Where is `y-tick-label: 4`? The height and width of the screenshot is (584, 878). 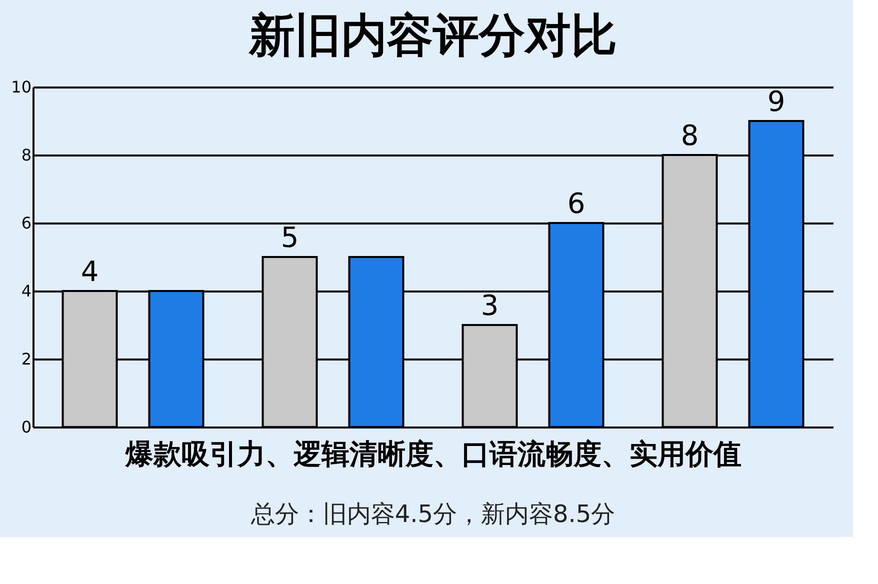
y-tick-label: 4 is located at coordinates (26, 291).